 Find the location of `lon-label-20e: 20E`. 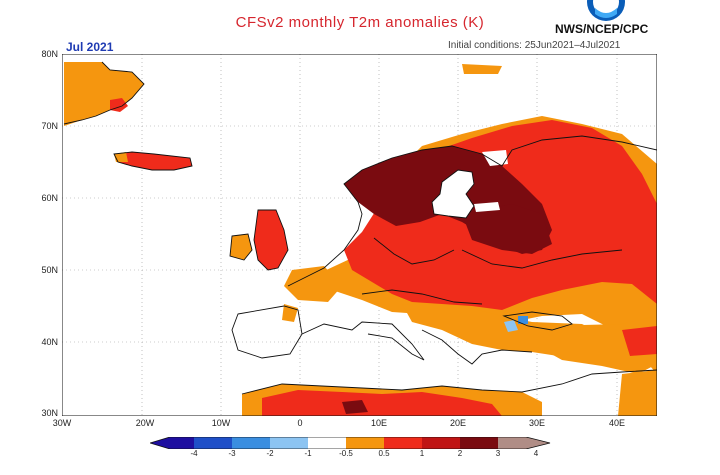

lon-label-20e: 20E is located at coordinates (457, 423).